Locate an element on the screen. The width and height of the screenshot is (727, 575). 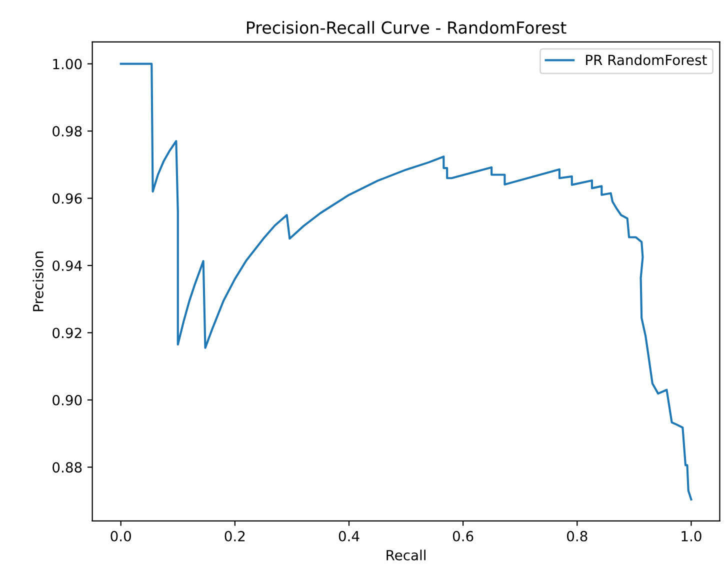
y-tick-label: 0.96 is located at coordinates (67, 198).